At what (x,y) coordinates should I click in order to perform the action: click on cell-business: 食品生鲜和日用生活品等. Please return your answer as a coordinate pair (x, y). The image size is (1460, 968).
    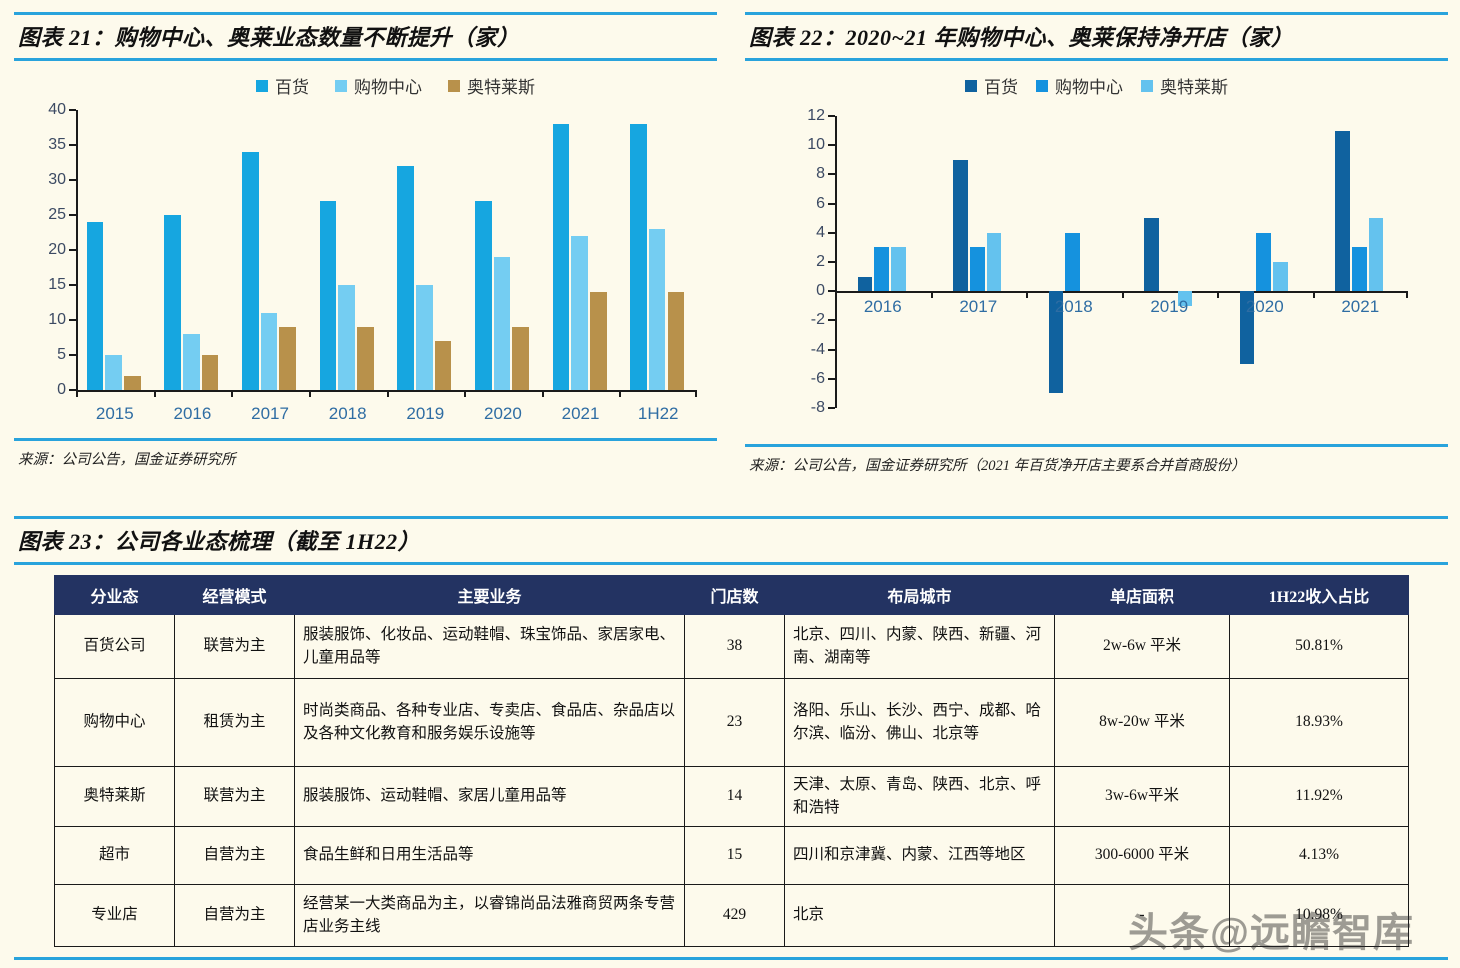
    Looking at the image, I should click on (489, 855).